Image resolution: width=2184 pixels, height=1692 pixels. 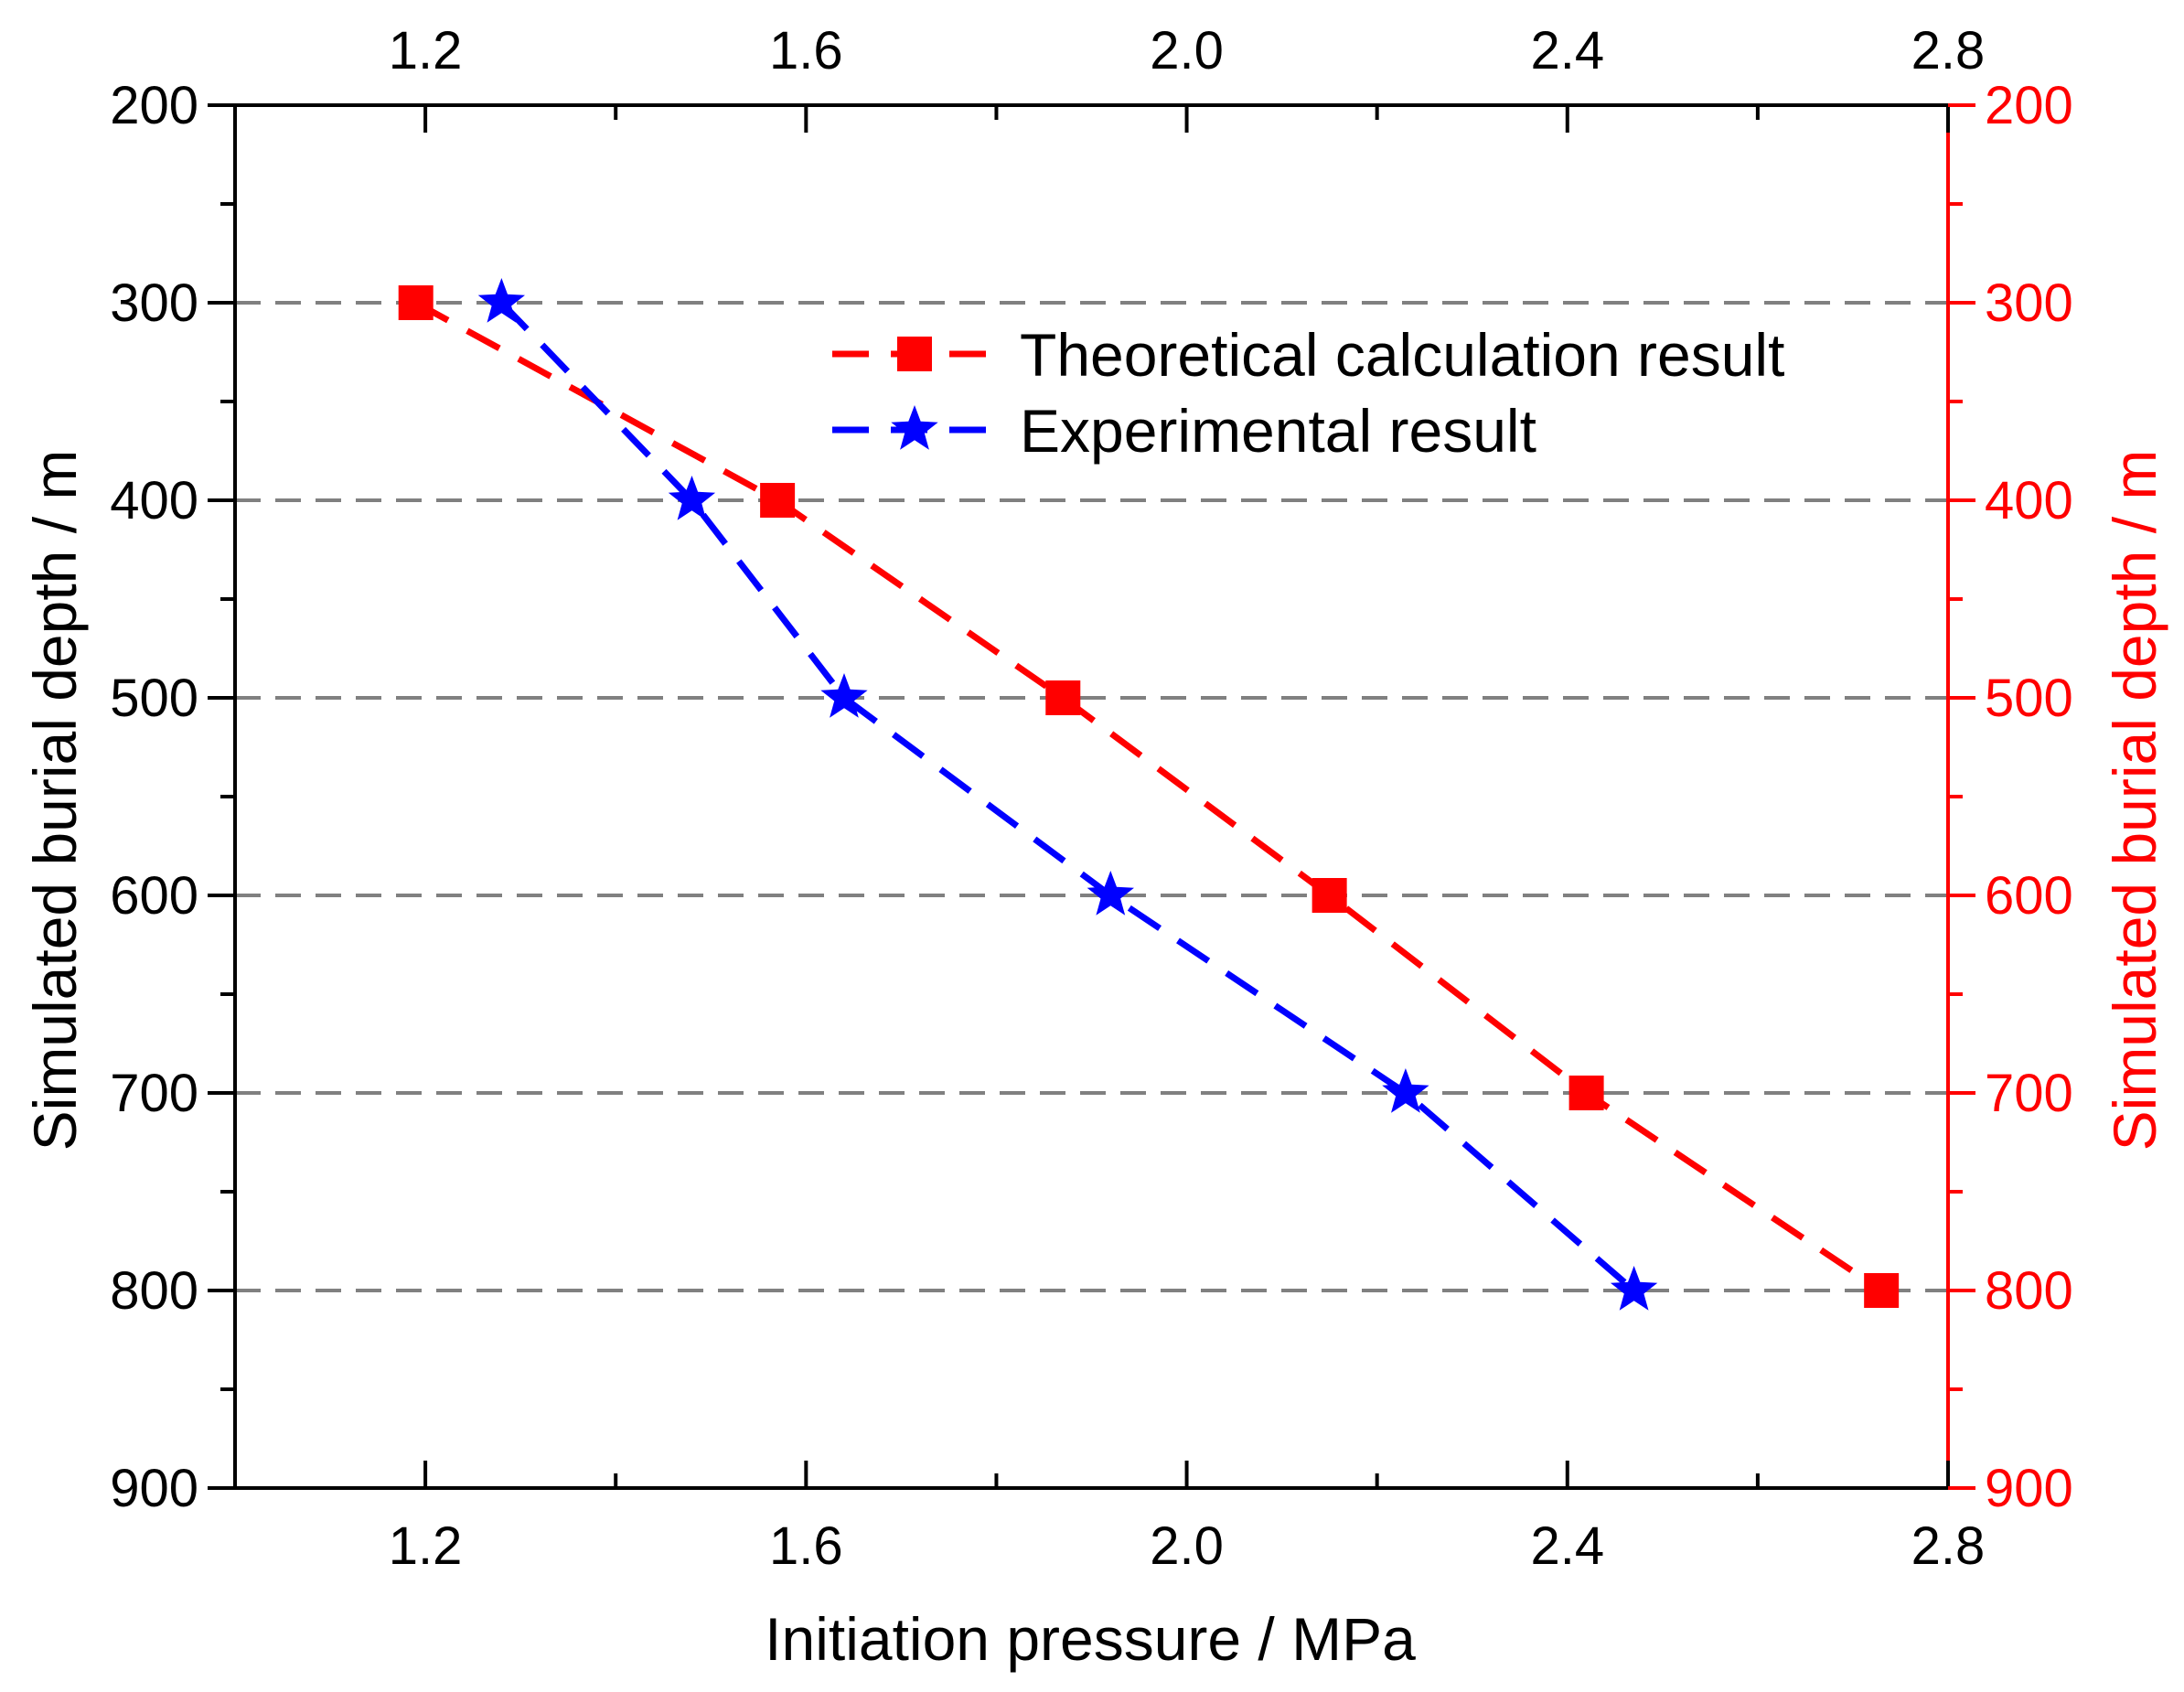 What do you see at coordinates (1278, 431) in the screenshot?
I see `legend-label-1: Experimental result` at bounding box center [1278, 431].